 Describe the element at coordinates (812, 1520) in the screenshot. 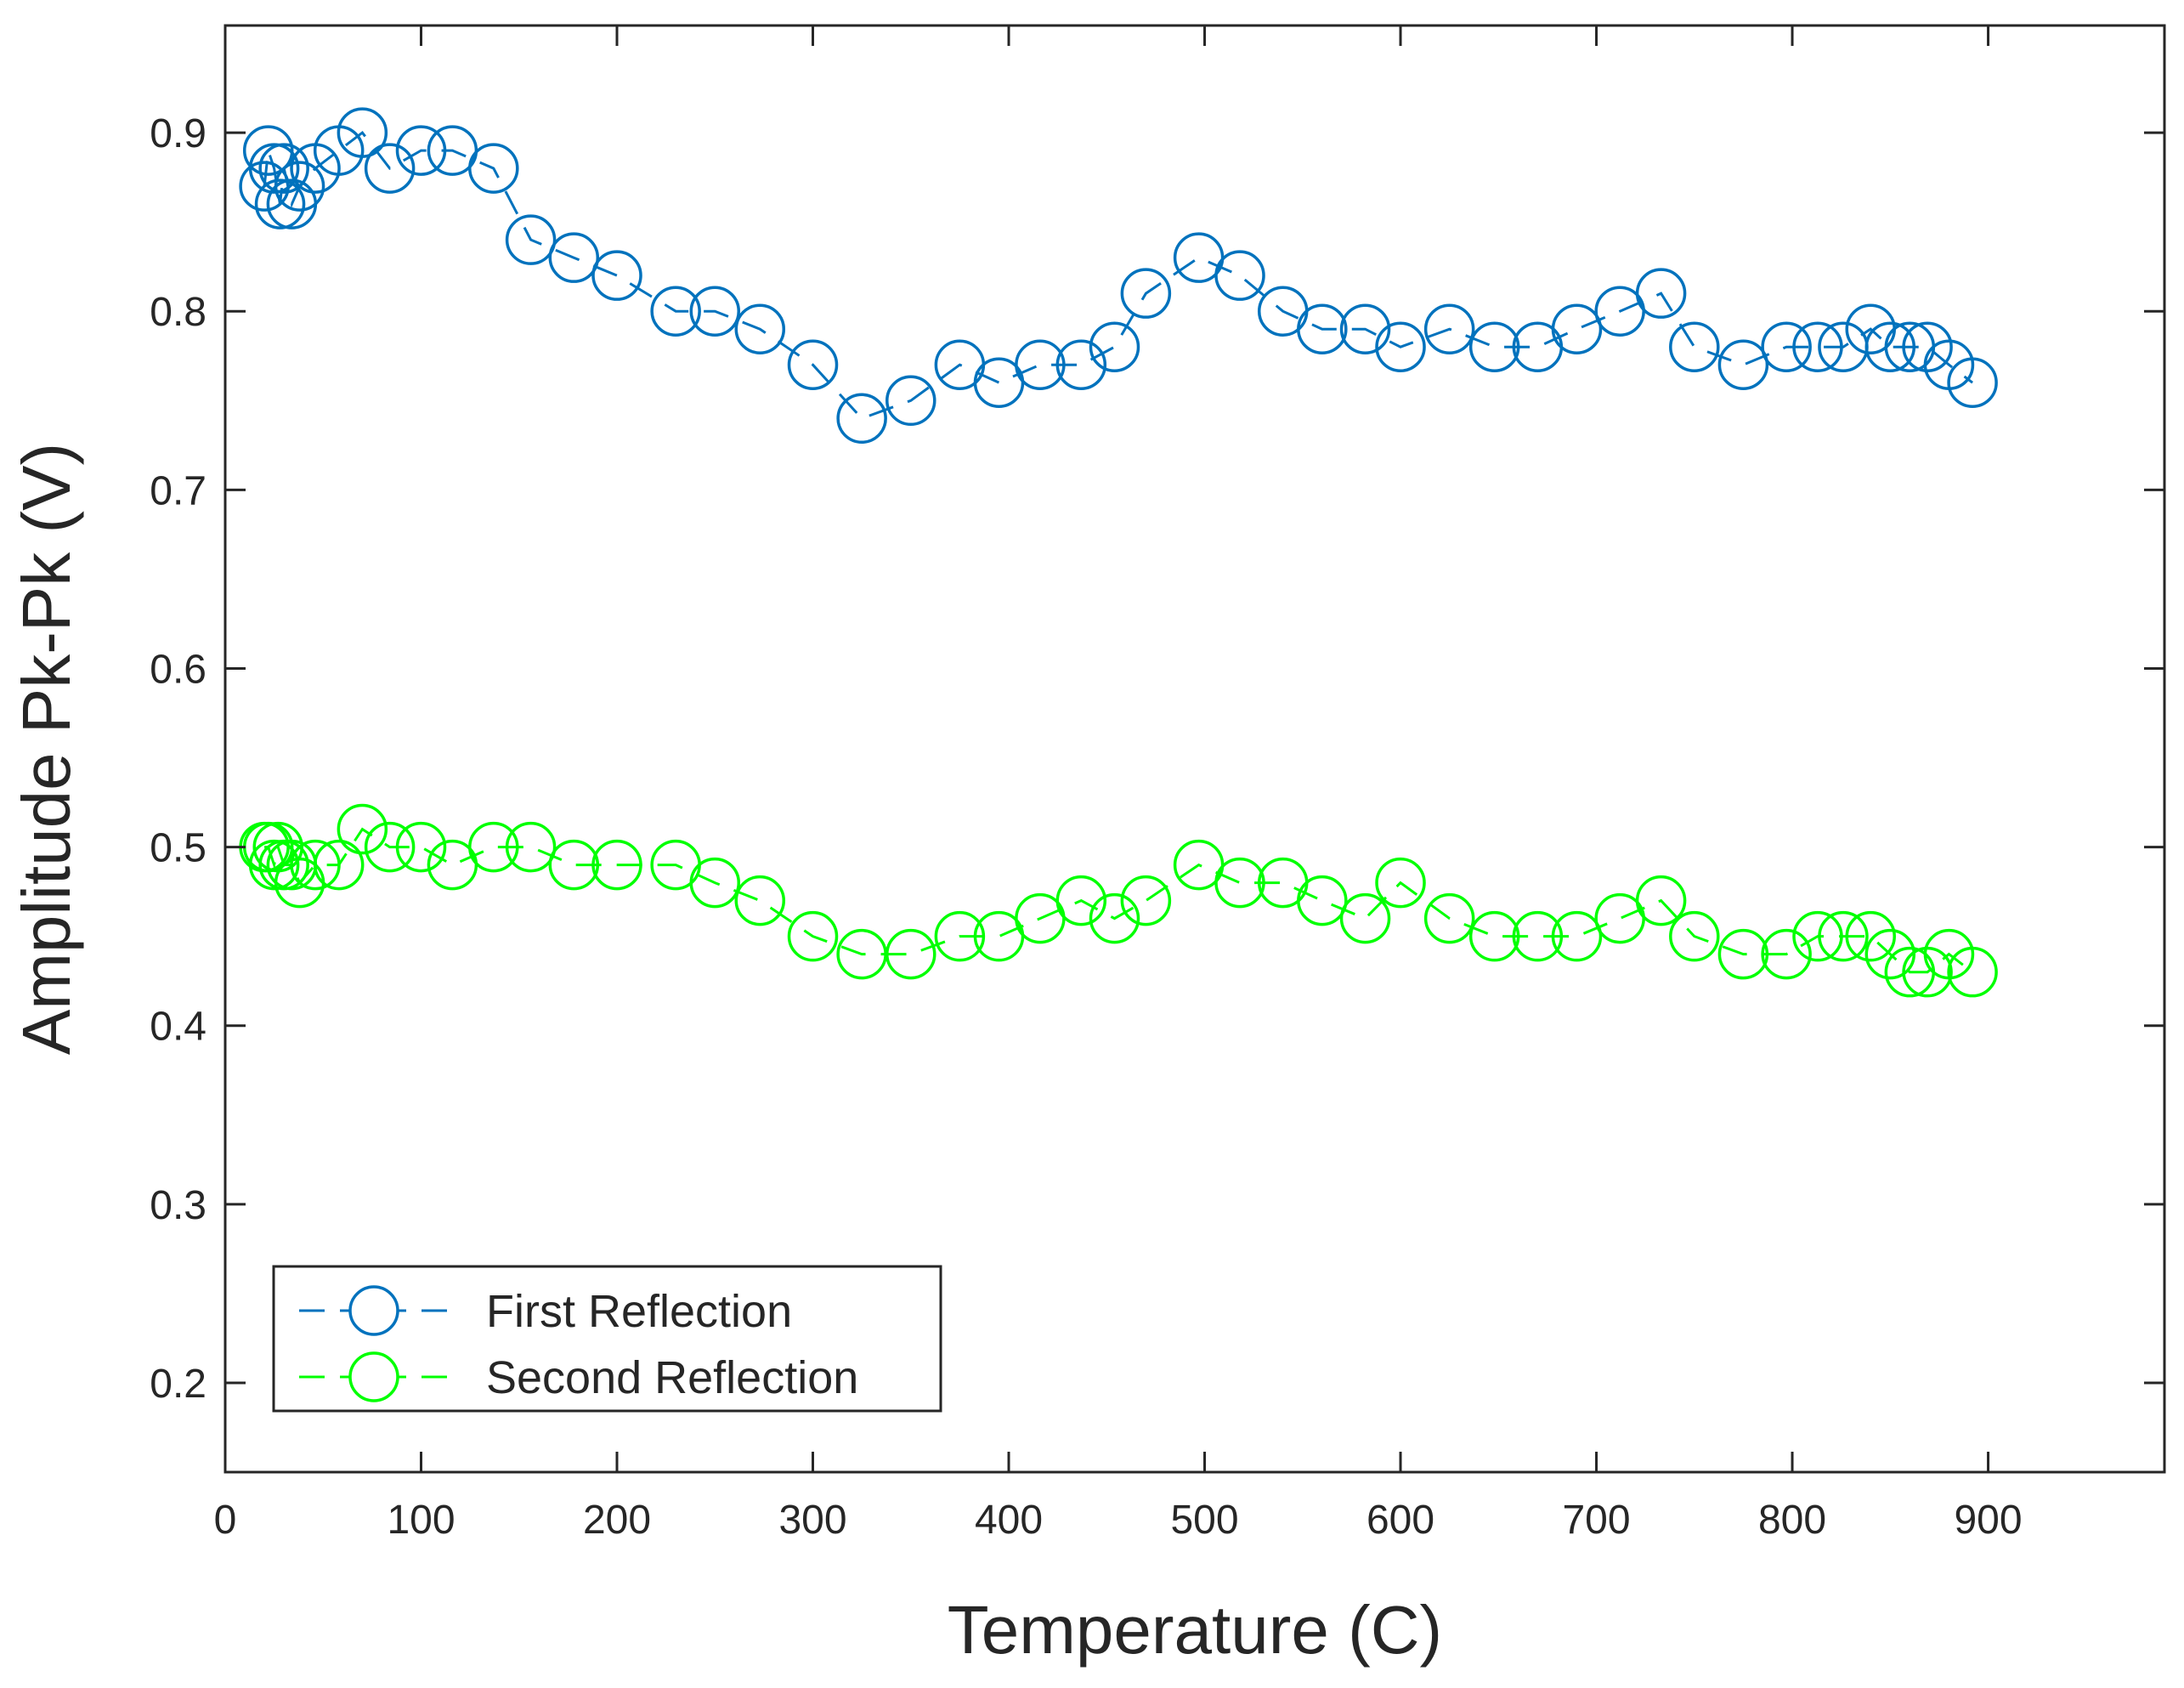

I see `x-tick-label: 300` at that location.